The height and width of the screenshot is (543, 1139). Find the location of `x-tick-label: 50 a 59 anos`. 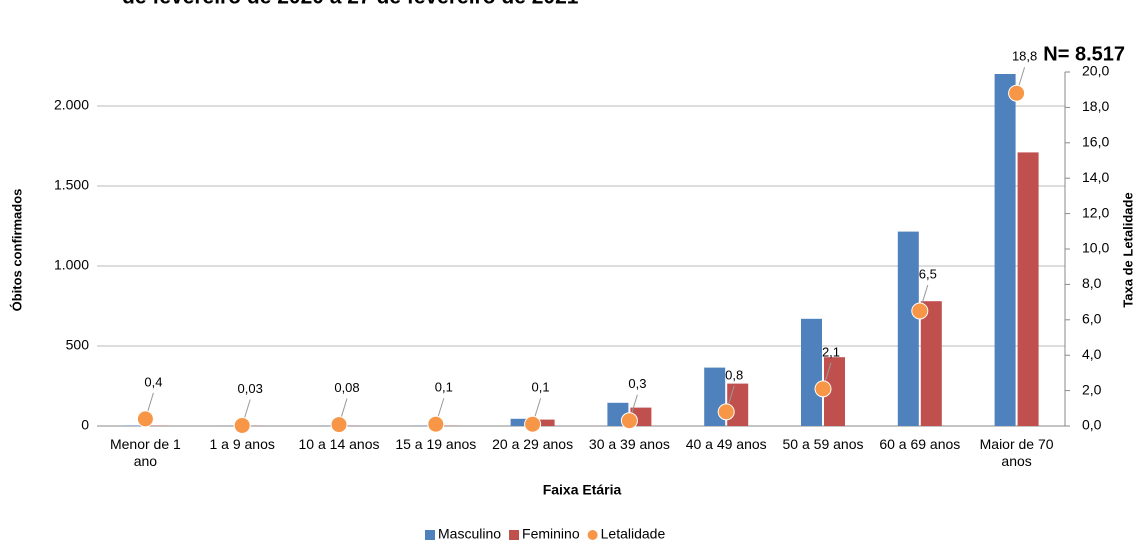

x-tick-label: 50 a 59 anos is located at coordinates (823, 444).